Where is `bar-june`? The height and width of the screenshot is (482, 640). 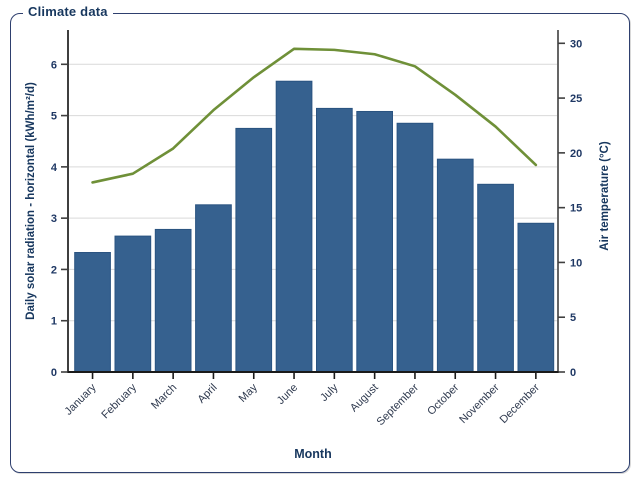
bar-june is located at coordinates (294, 226).